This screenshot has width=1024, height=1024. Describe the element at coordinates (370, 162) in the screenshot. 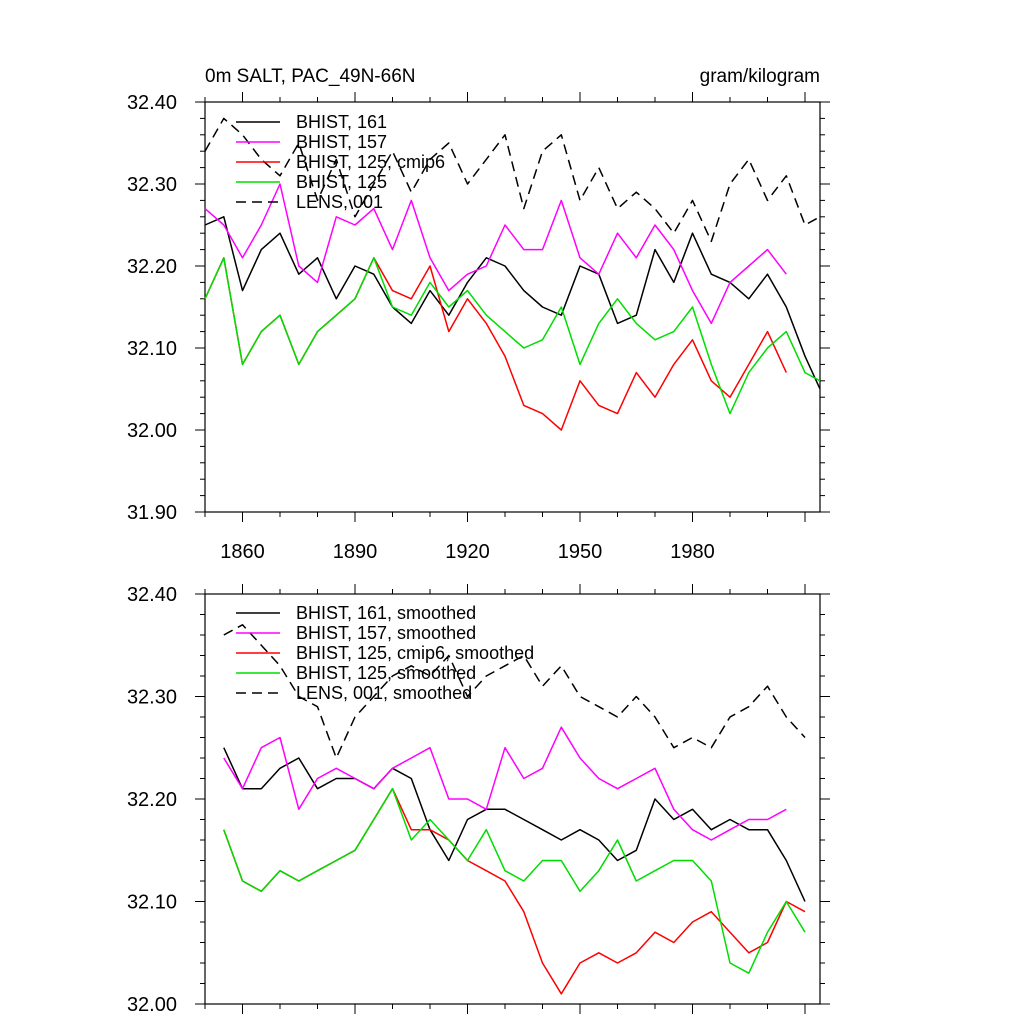

I see `legend-label: BHIST, 125, cmip6` at that location.